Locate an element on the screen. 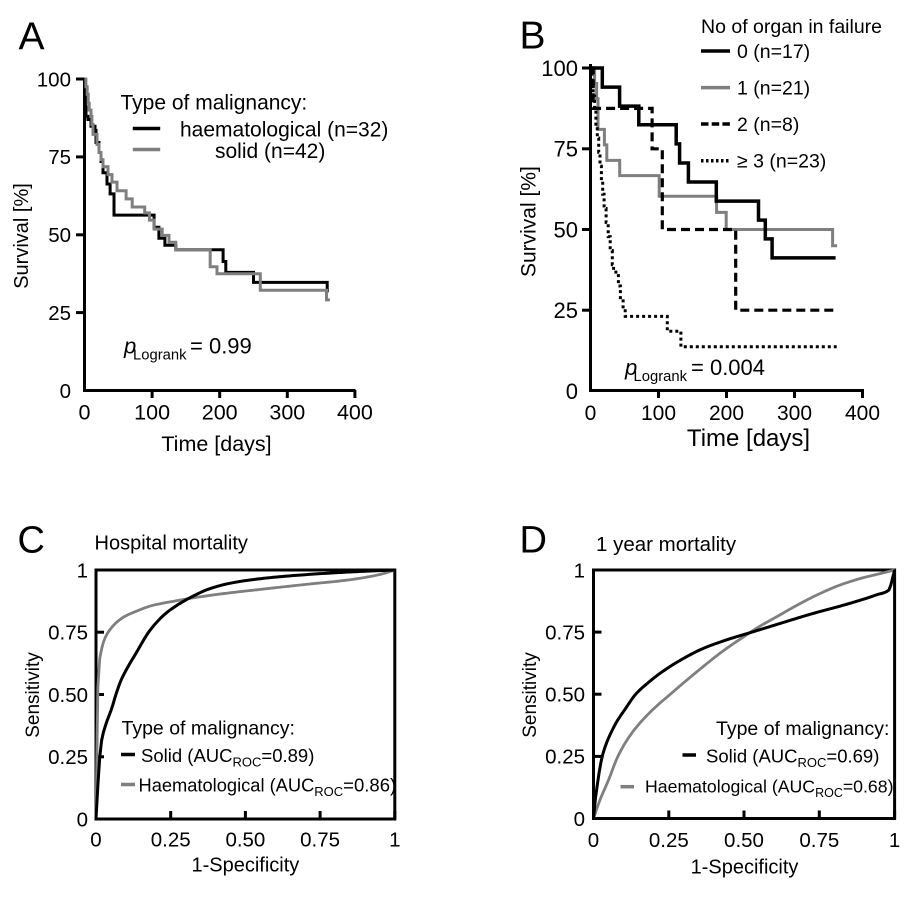  svg-text: ≥ 3 (n=23) is located at coordinates (781, 162).